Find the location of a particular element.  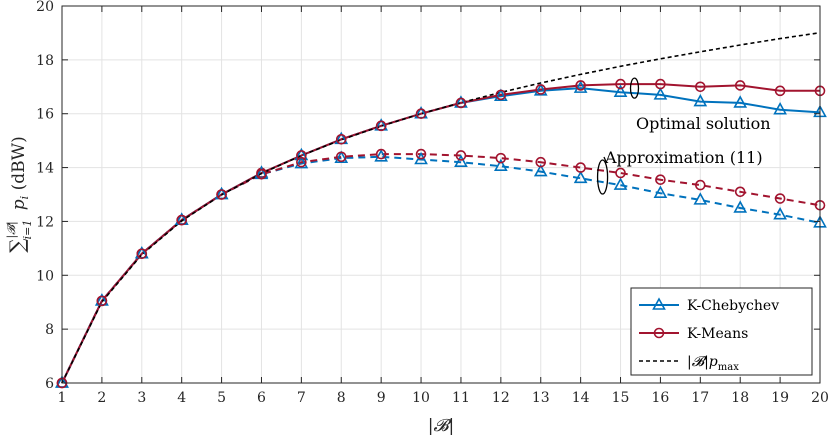

x-tick-label: 20 is located at coordinates (820, 398).